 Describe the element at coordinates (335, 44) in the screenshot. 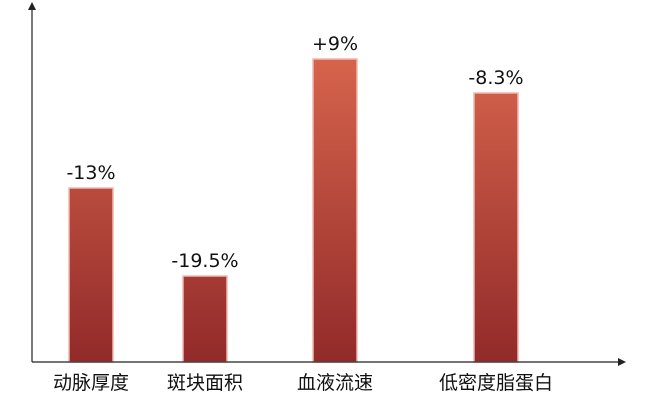

I see `data-label: +9%` at that location.